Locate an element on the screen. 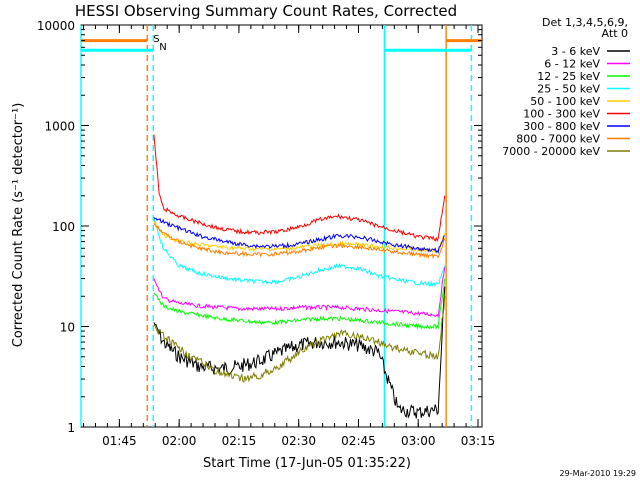  x-tick-label: 02:15 is located at coordinates (239, 441).